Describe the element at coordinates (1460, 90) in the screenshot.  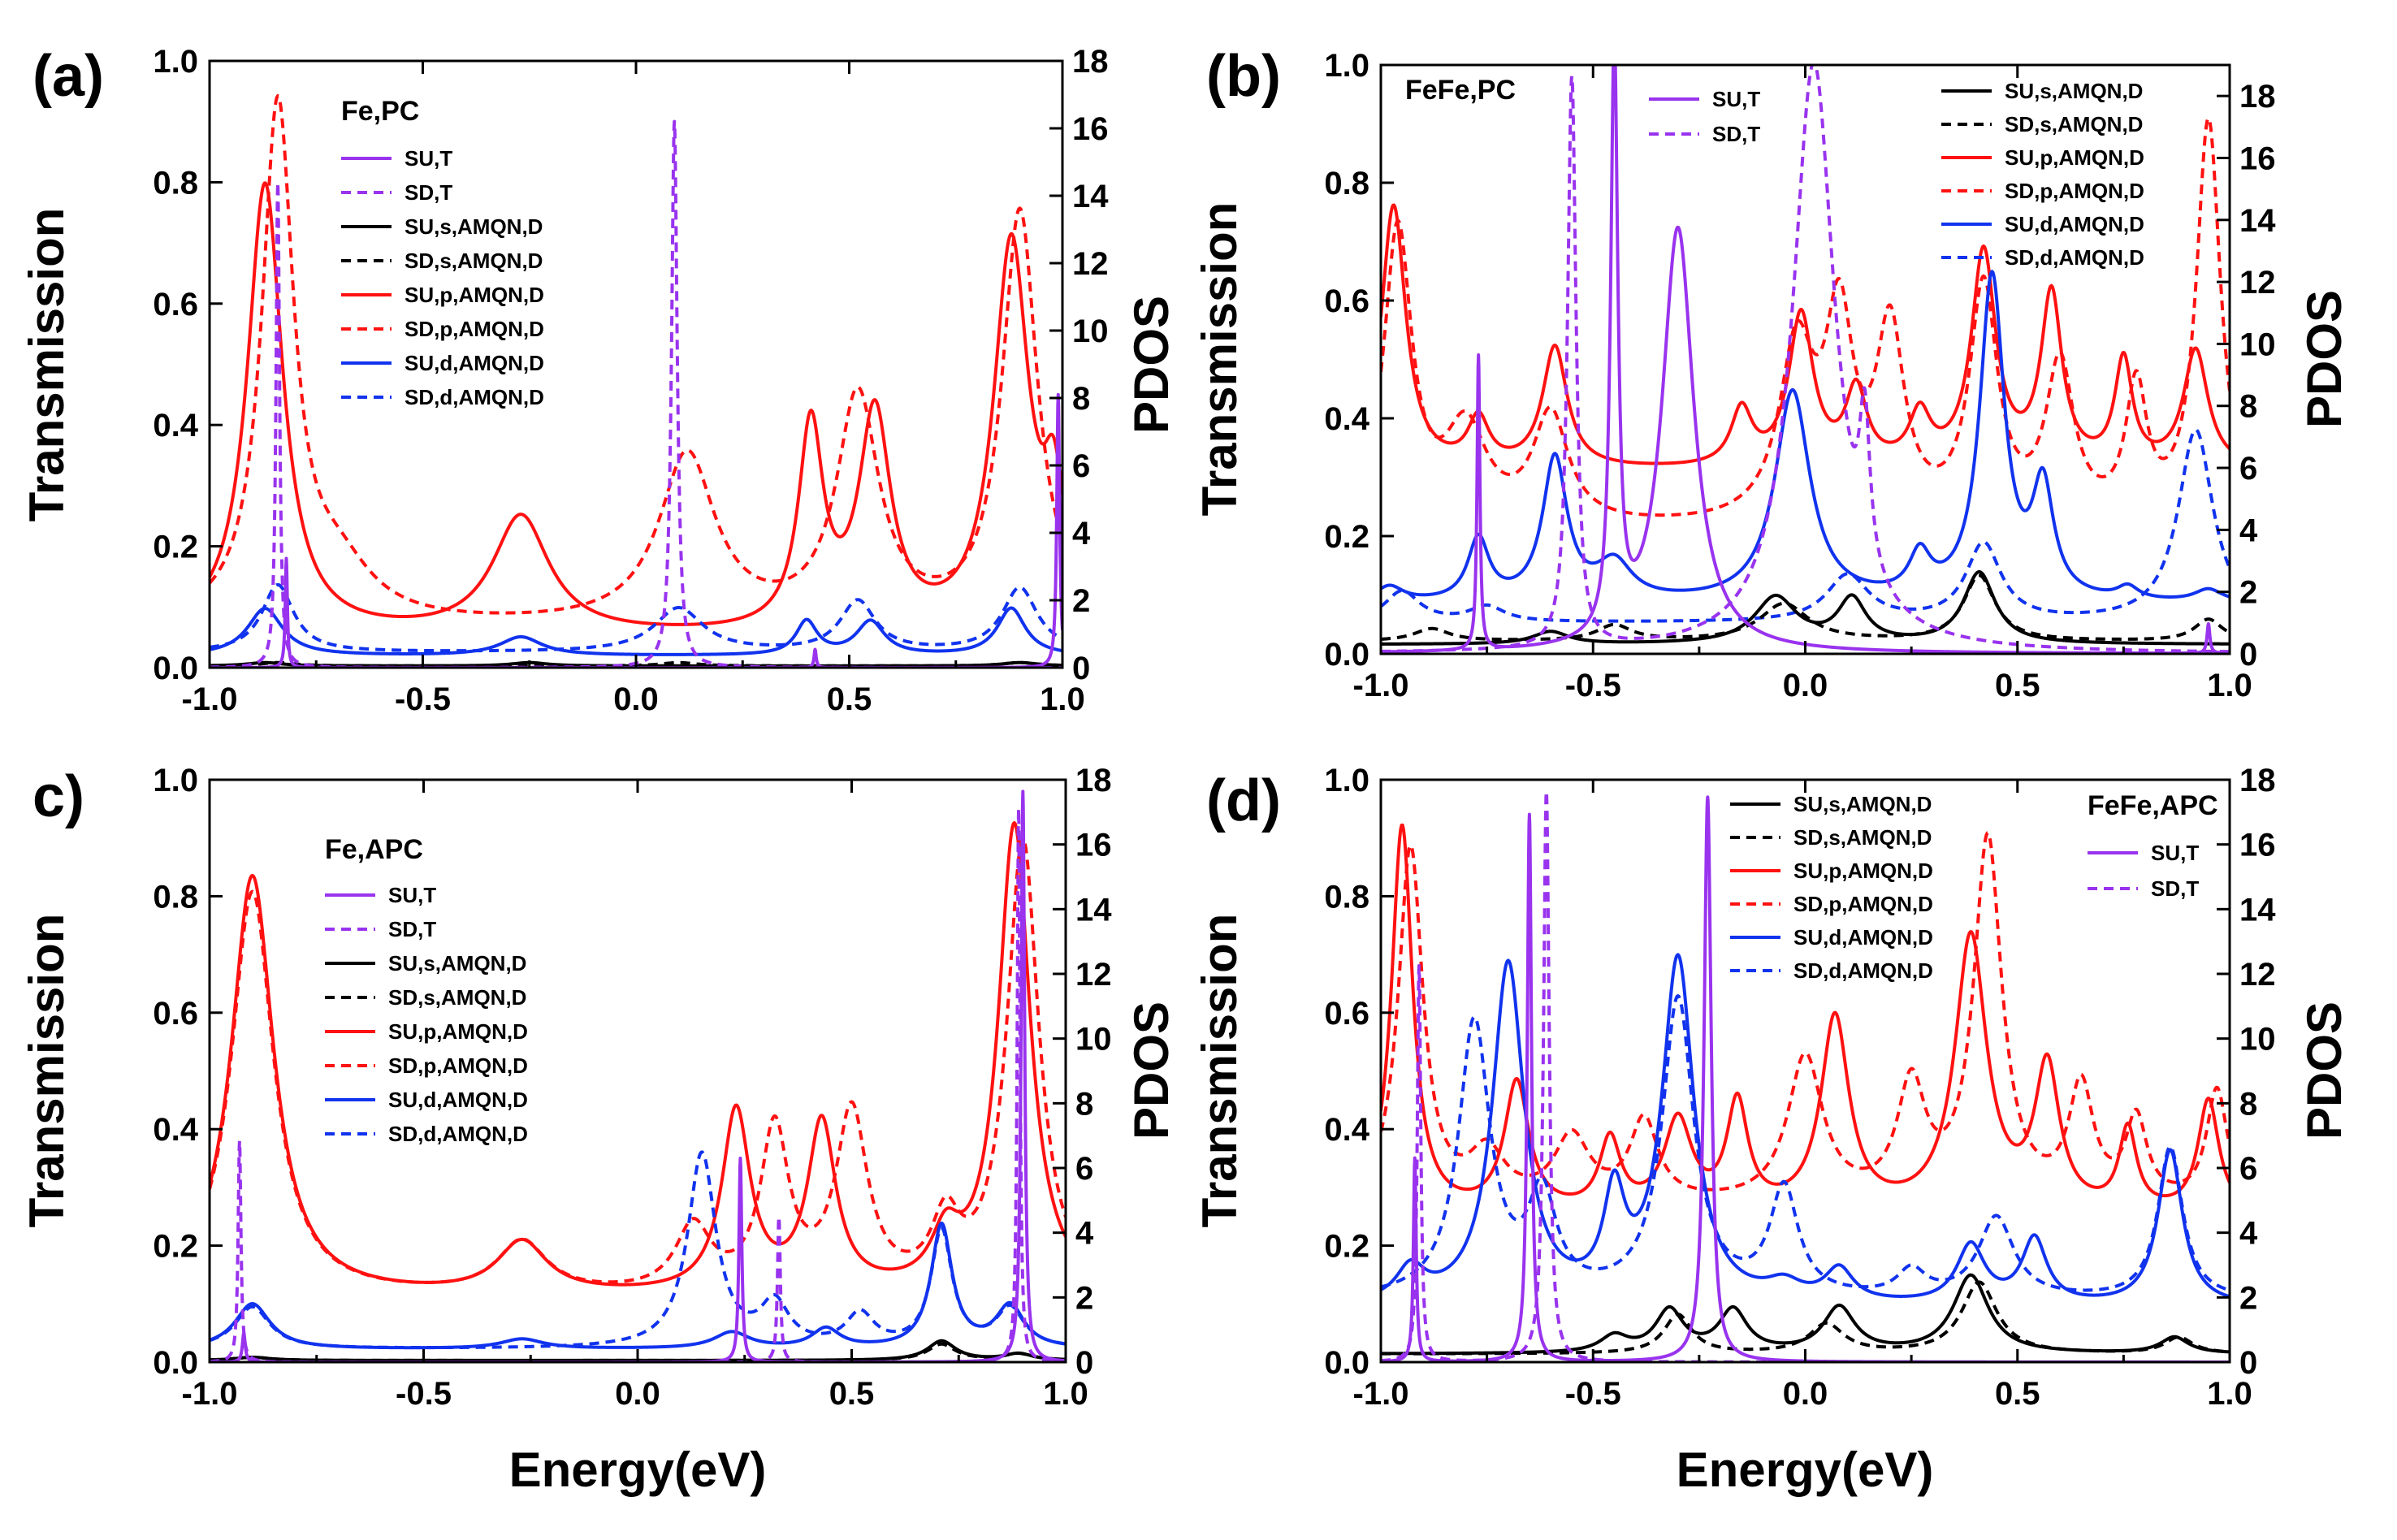
I see `system-label: FeFe,PC` at that location.